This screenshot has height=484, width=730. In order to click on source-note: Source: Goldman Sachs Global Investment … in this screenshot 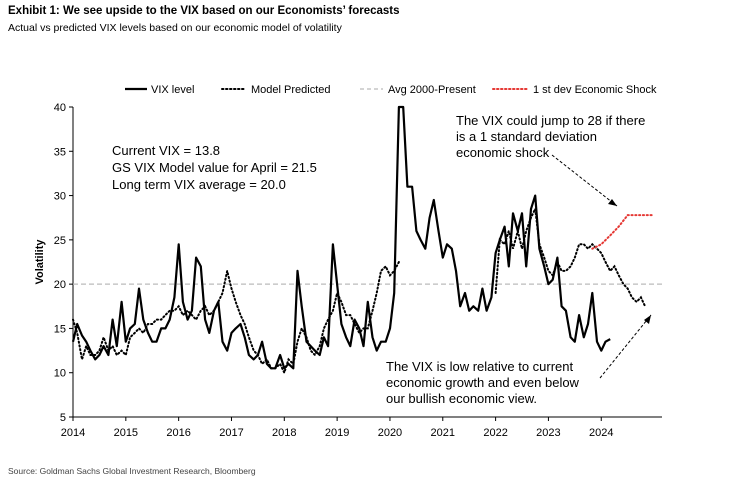, I will do `click(132, 471)`.